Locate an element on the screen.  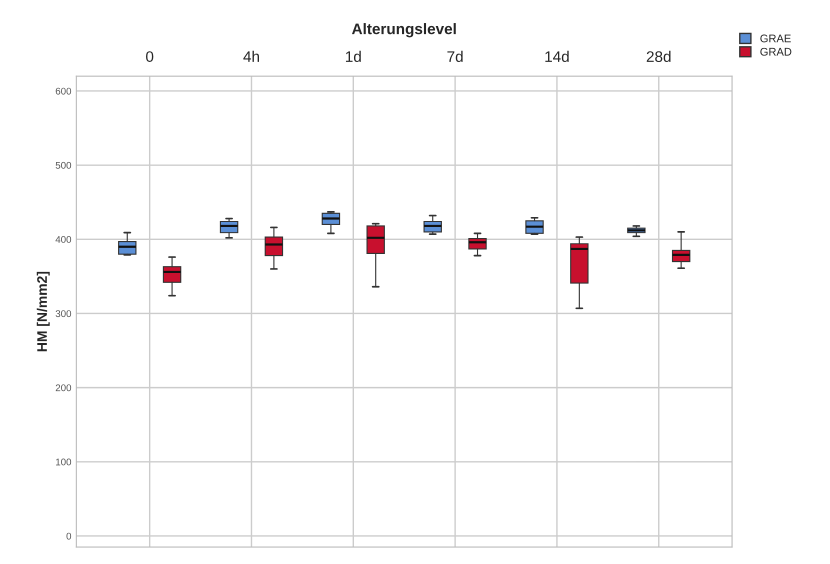
y-tick-label: 0 is located at coordinates (69, 536).